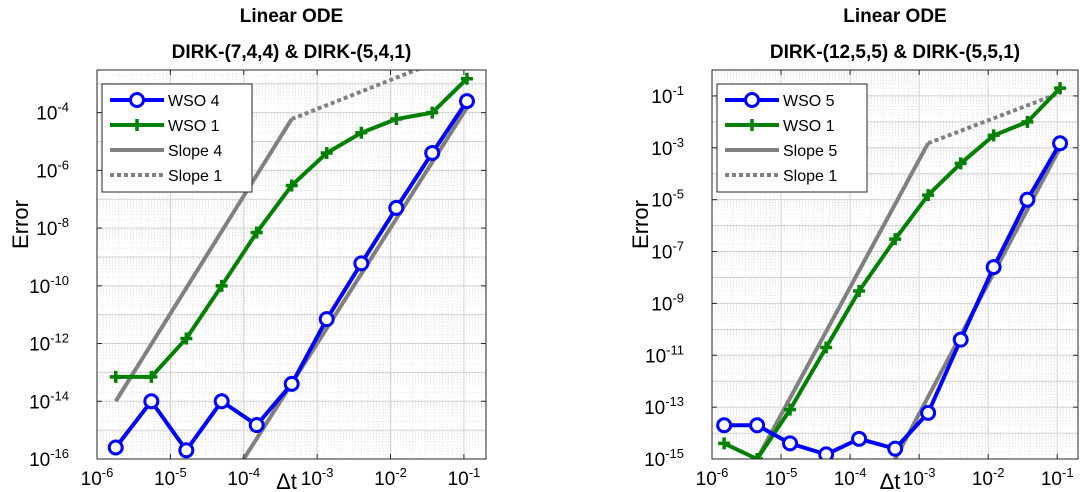  What do you see at coordinates (49, 285) in the screenshot?
I see `y-tick-label: 10⁻¹⁰` at bounding box center [49, 285].